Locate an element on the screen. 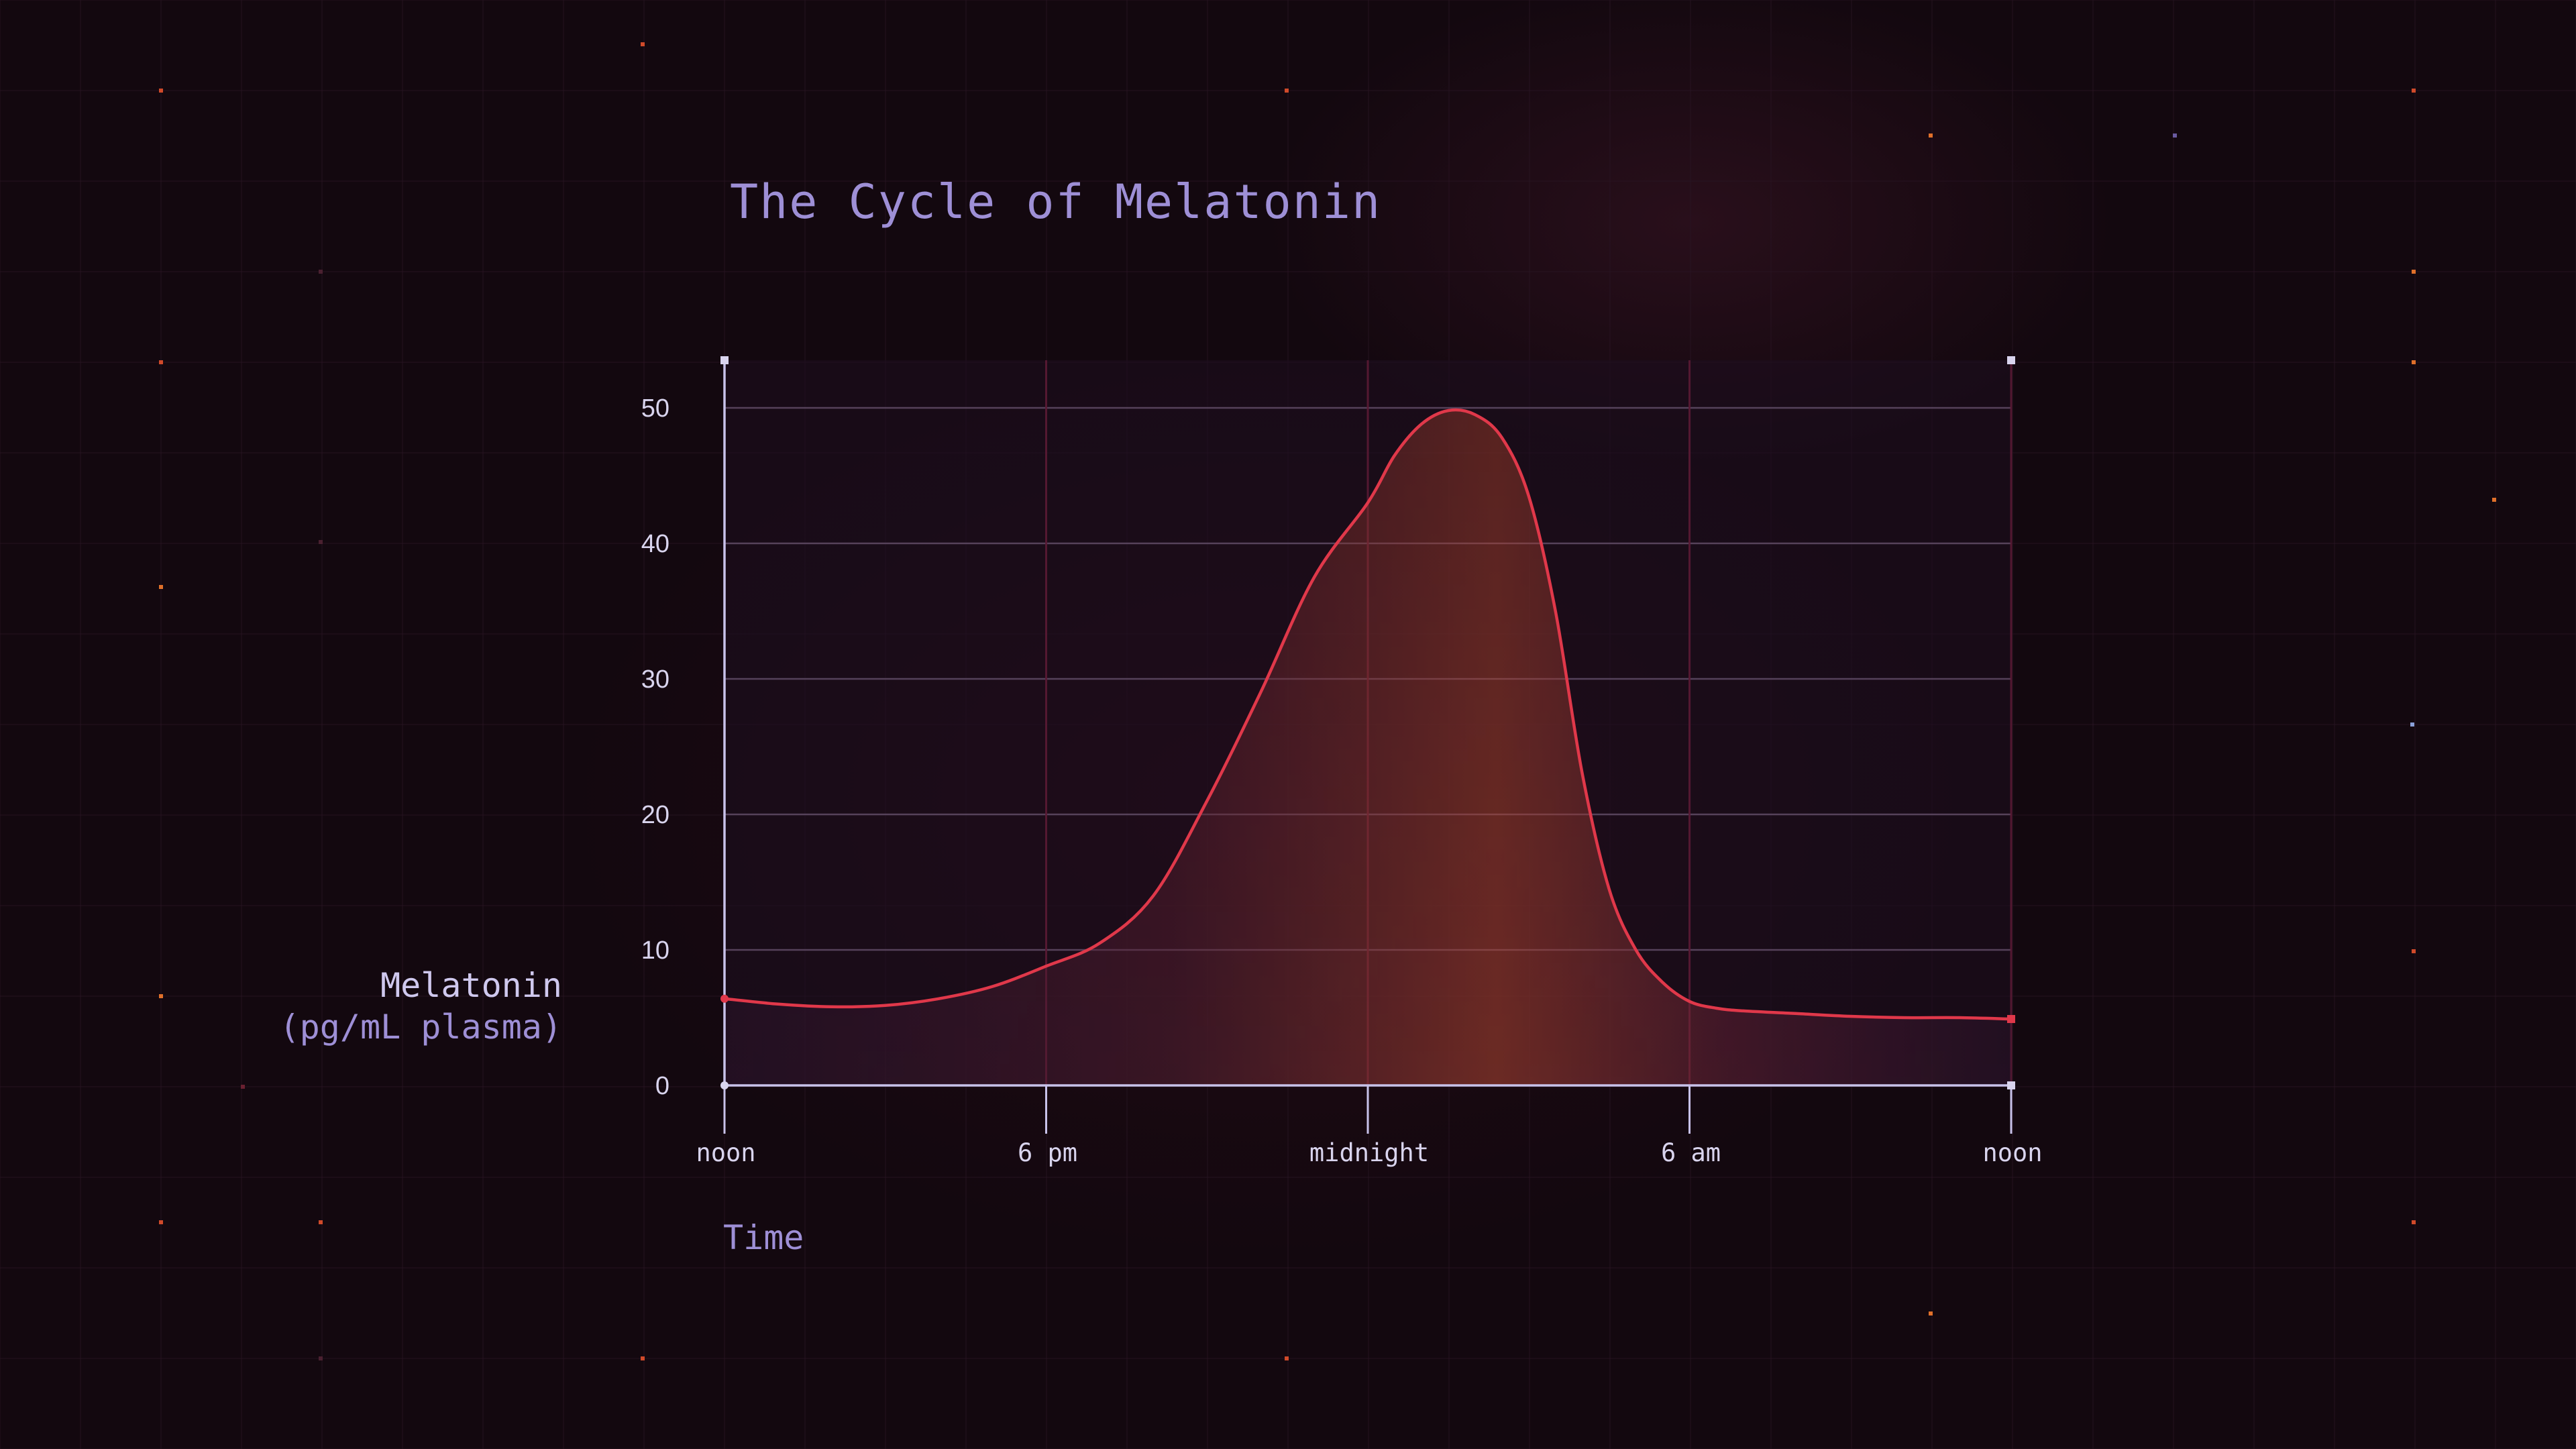 This screenshot has height=1449, width=2576. x-tick-labels: noon 6 pm midnight 6 am noon is located at coordinates (1369, 1152).